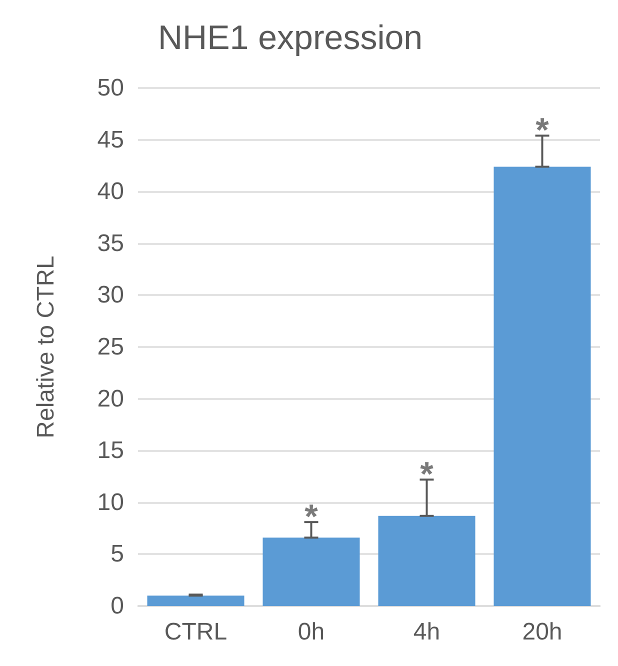 This screenshot has width=618, height=666. What do you see at coordinates (110, 398) in the screenshot?
I see `y-tick-label: 20` at bounding box center [110, 398].